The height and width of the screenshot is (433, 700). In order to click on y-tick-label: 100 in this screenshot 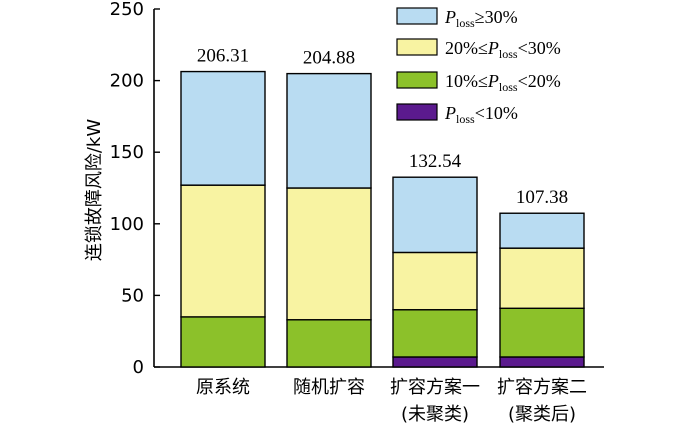, I will do `click(127, 224)`.